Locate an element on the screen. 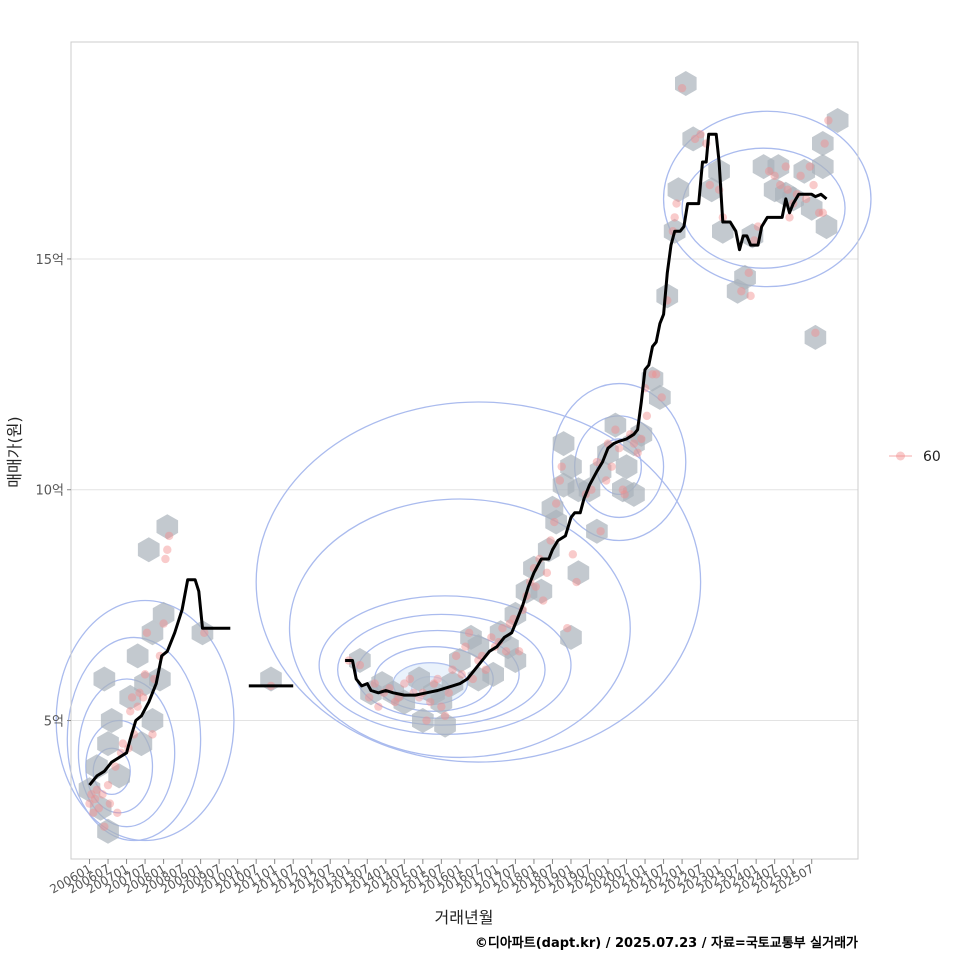  legend-label: 60 is located at coordinates (932, 457).